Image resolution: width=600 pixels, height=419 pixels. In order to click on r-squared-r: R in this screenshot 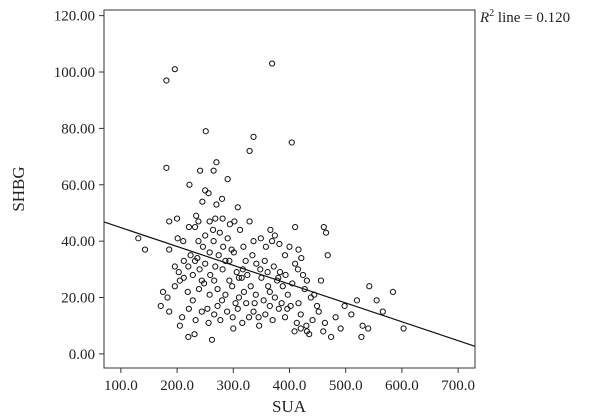, I will do `click(484, 18)`.